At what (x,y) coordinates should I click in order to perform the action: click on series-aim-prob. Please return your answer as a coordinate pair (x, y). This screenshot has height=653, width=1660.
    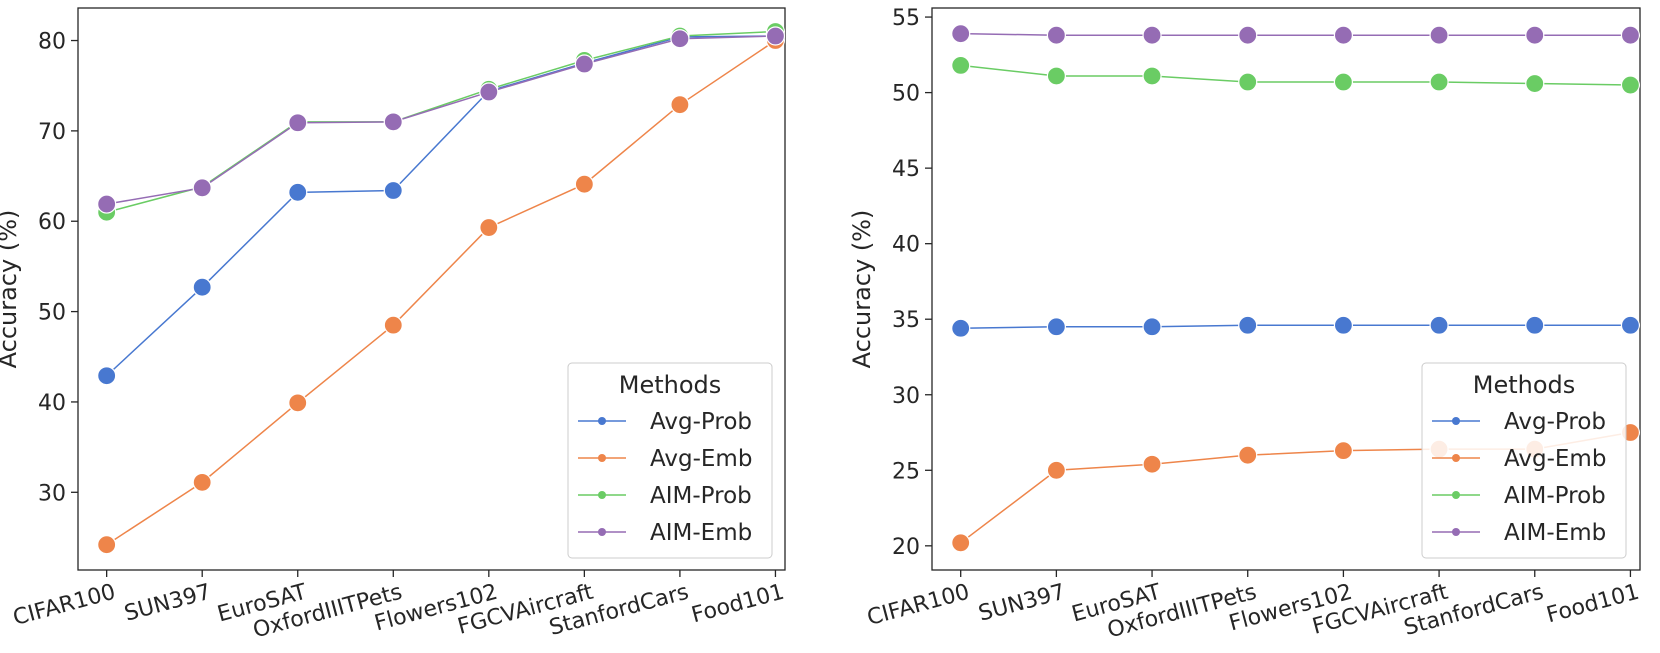
    Looking at the image, I should click on (1296, 75).